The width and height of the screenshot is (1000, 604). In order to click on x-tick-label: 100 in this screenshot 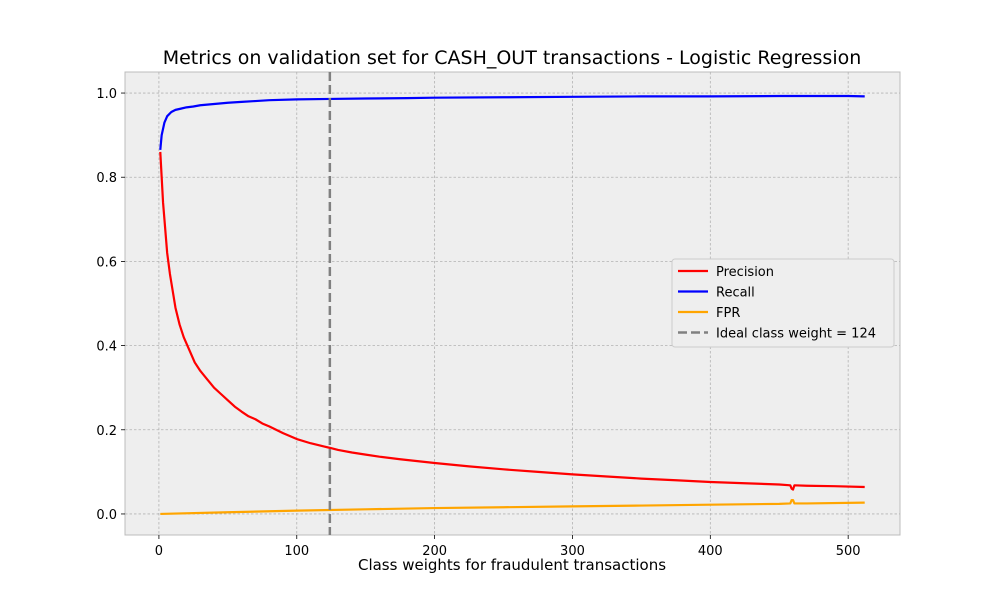, I will do `click(296, 551)`.